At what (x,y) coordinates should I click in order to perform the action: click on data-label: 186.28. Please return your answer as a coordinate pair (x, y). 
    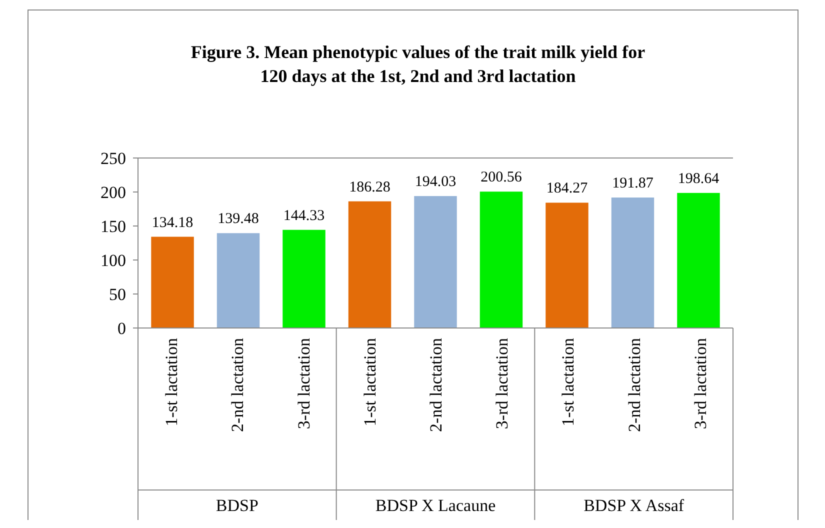
    Looking at the image, I should click on (369, 187).